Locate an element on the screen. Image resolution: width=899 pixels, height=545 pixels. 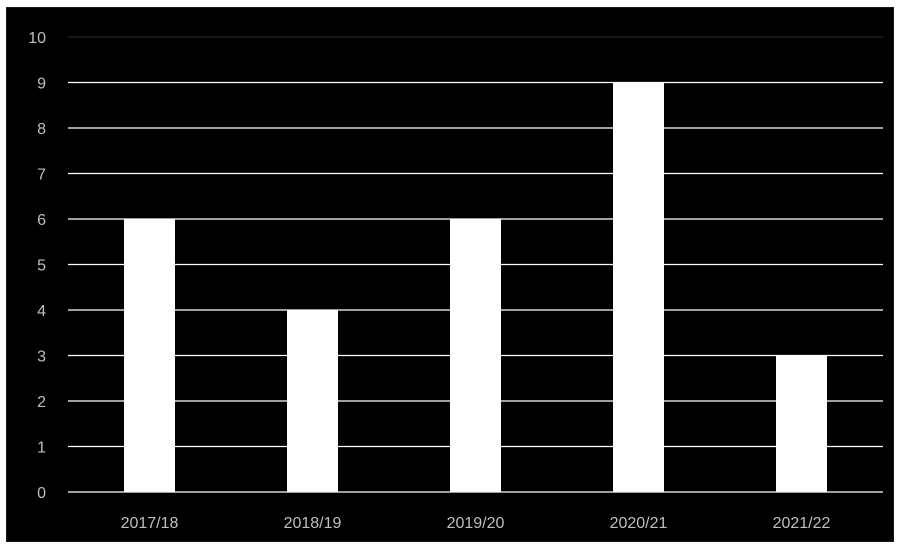
y-tick-label: 6 is located at coordinates (41, 220).